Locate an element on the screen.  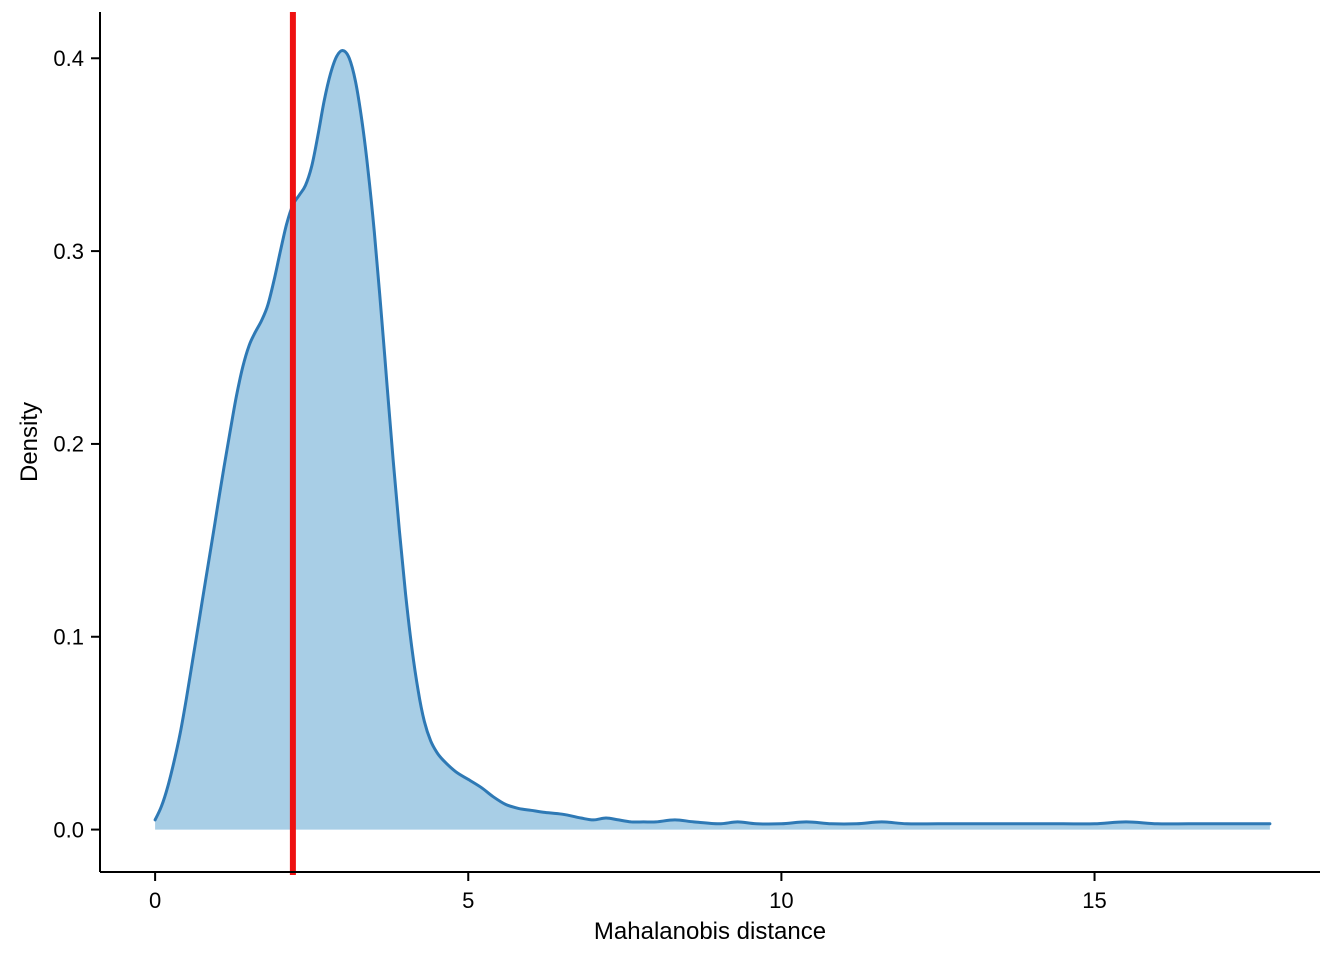
y-tick-label: 0.0 is located at coordinates (68, 829).